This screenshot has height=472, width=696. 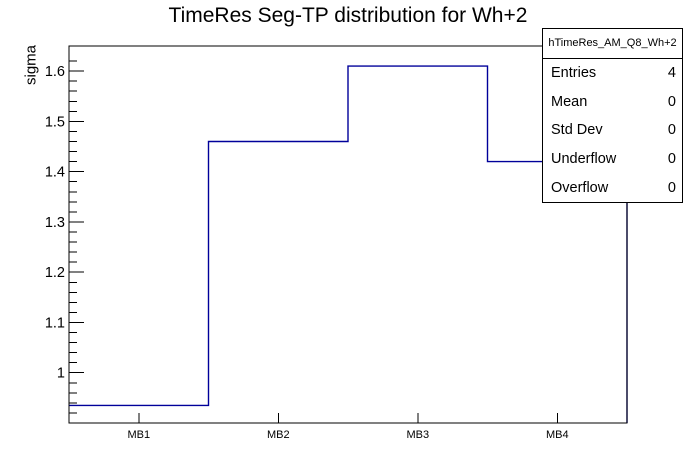 I want to click on stats-row: Overflow 0, so click(x=612, y=187).